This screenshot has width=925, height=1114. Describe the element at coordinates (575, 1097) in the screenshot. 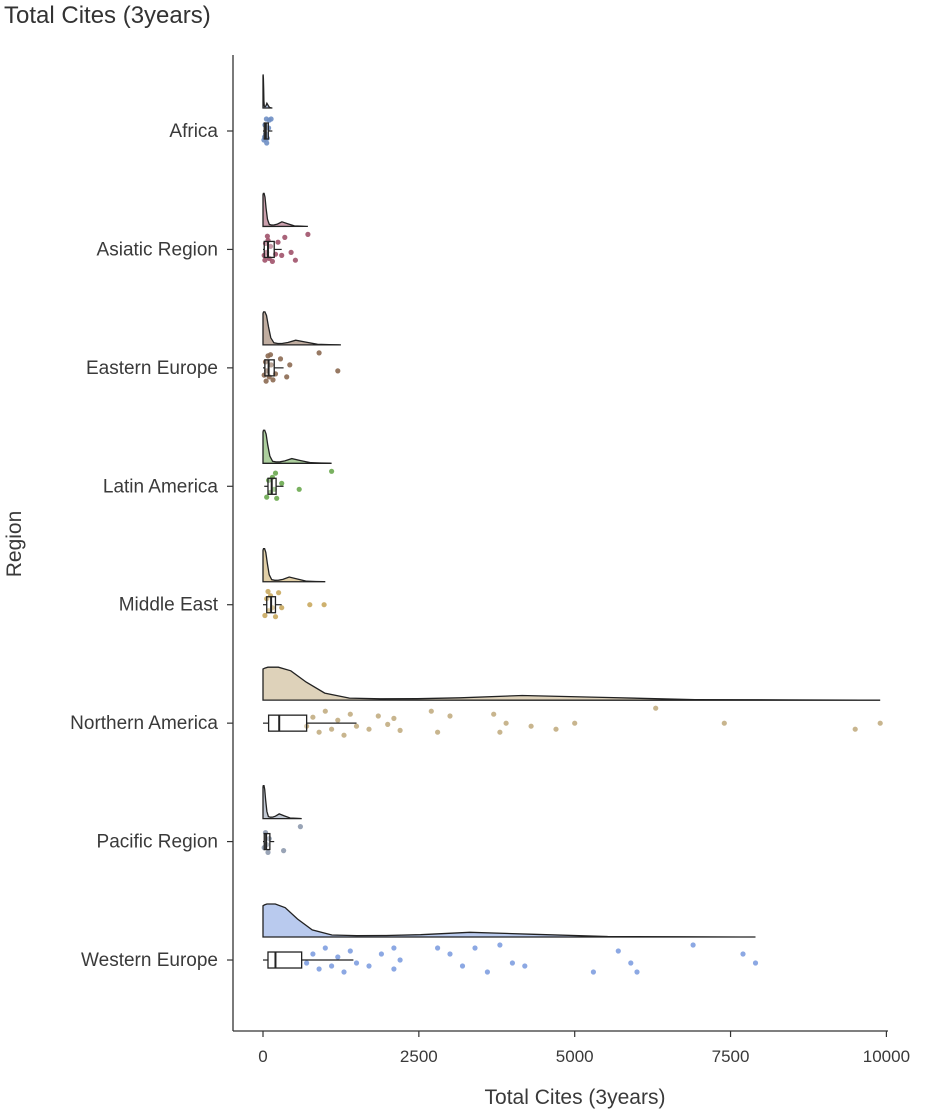

I see `x-axis-title: Total Cites (3years)` at that location.